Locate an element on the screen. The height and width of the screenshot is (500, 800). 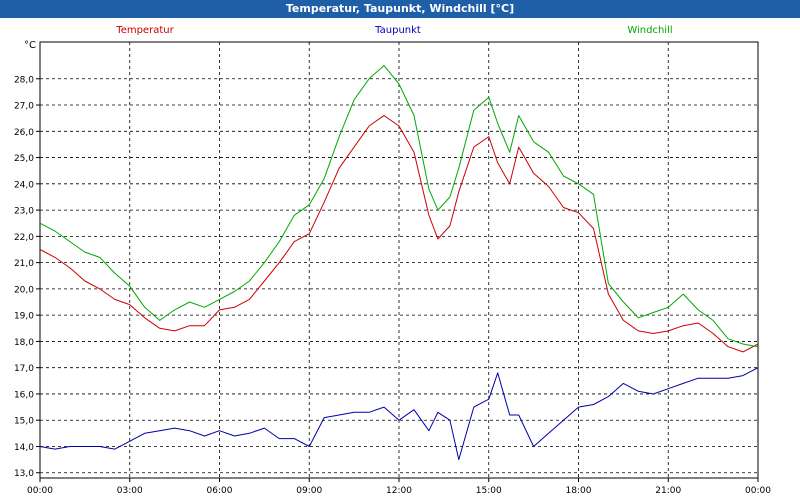
y-tick-label: 28,0 is located at coordinates (24, 80).